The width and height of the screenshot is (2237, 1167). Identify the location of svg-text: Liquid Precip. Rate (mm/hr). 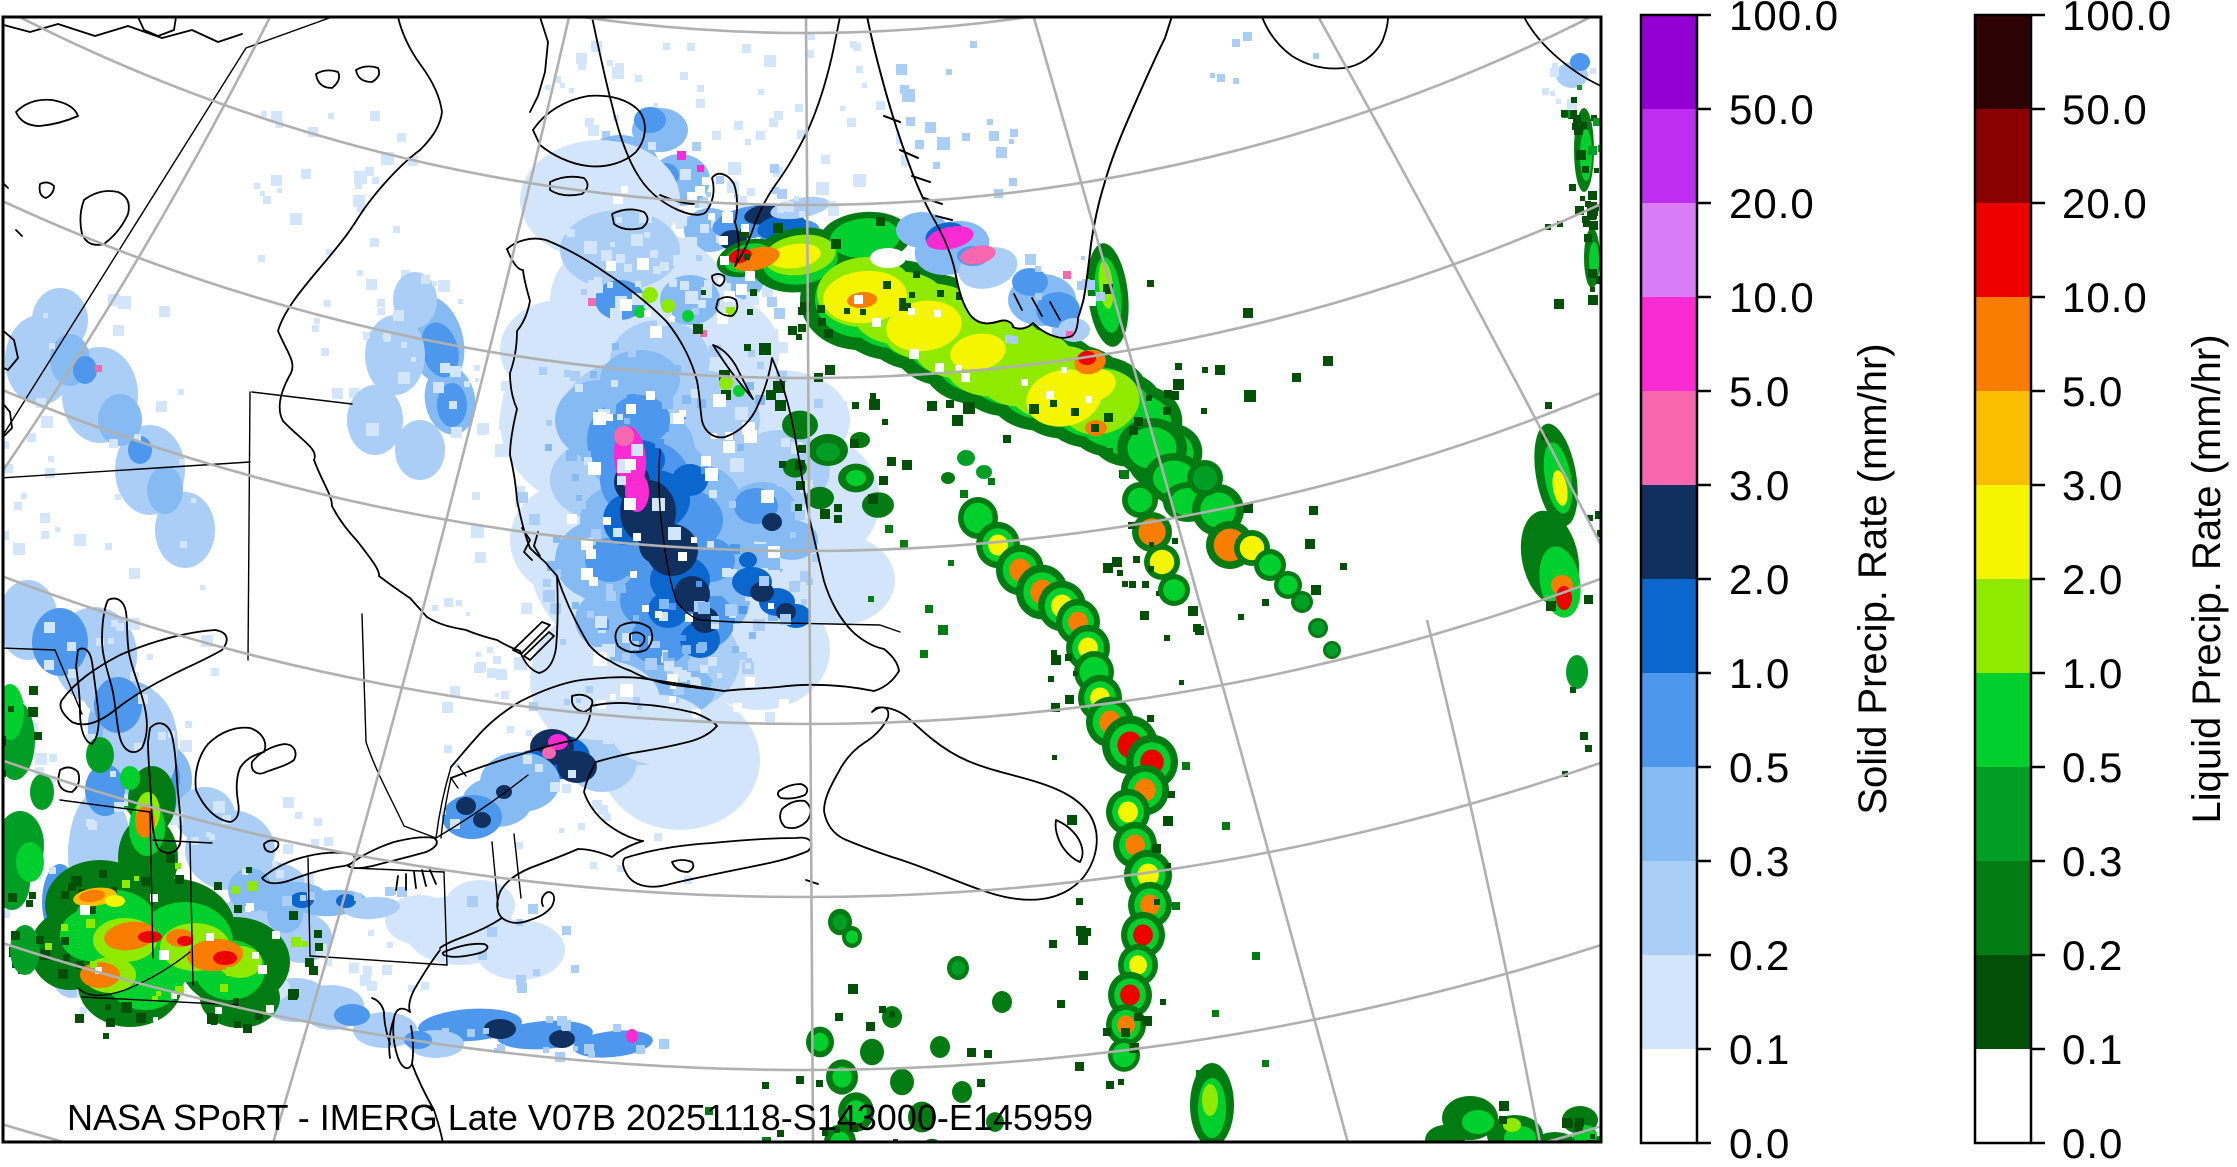
(2207, 578).